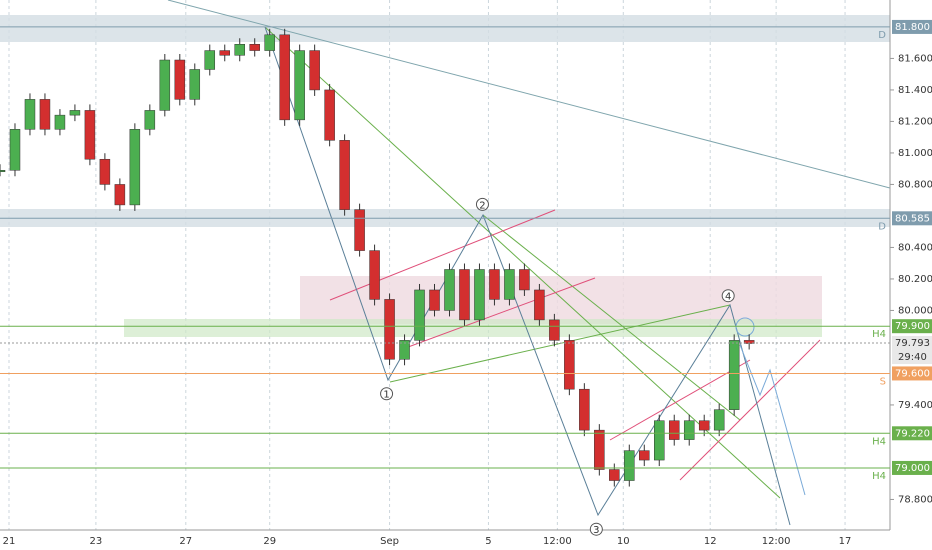 The height and width of the screenshot is (550, 932). What do you see at coordinates (912, 350) in the screenshot?
I see `current-price-box` at bounding box center [912, 350].